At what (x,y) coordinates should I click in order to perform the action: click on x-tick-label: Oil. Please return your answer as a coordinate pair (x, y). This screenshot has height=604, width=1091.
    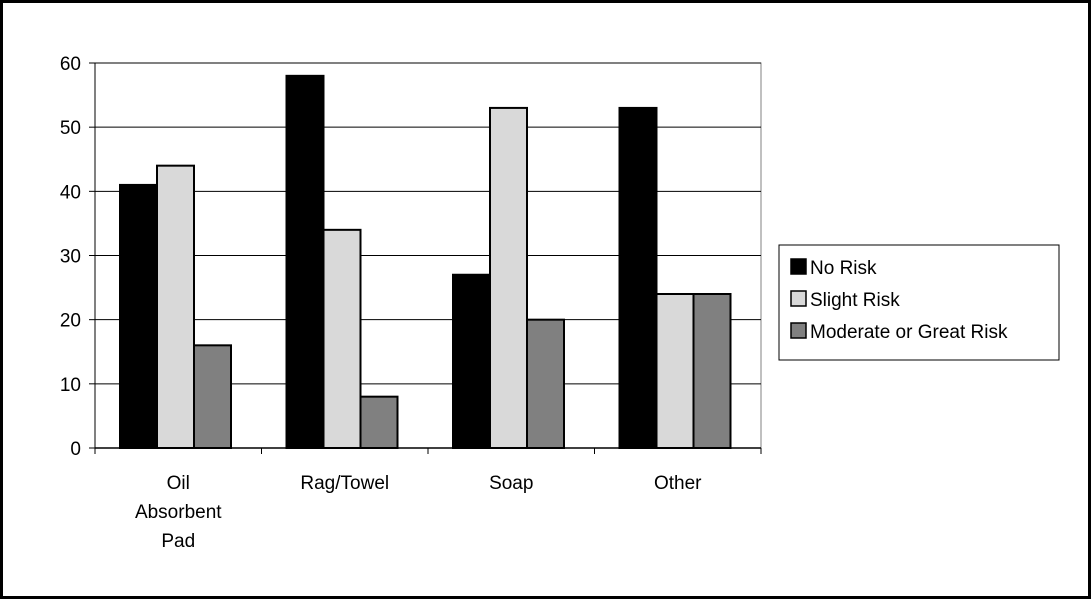
    Looking at the image, I should click on (178, 483).